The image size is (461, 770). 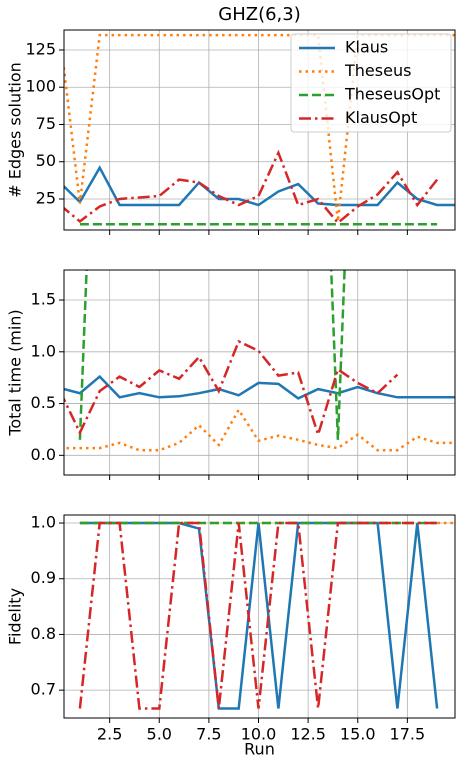 I want to click on x-tick-label: 10.0, so click(x=259, y=734).